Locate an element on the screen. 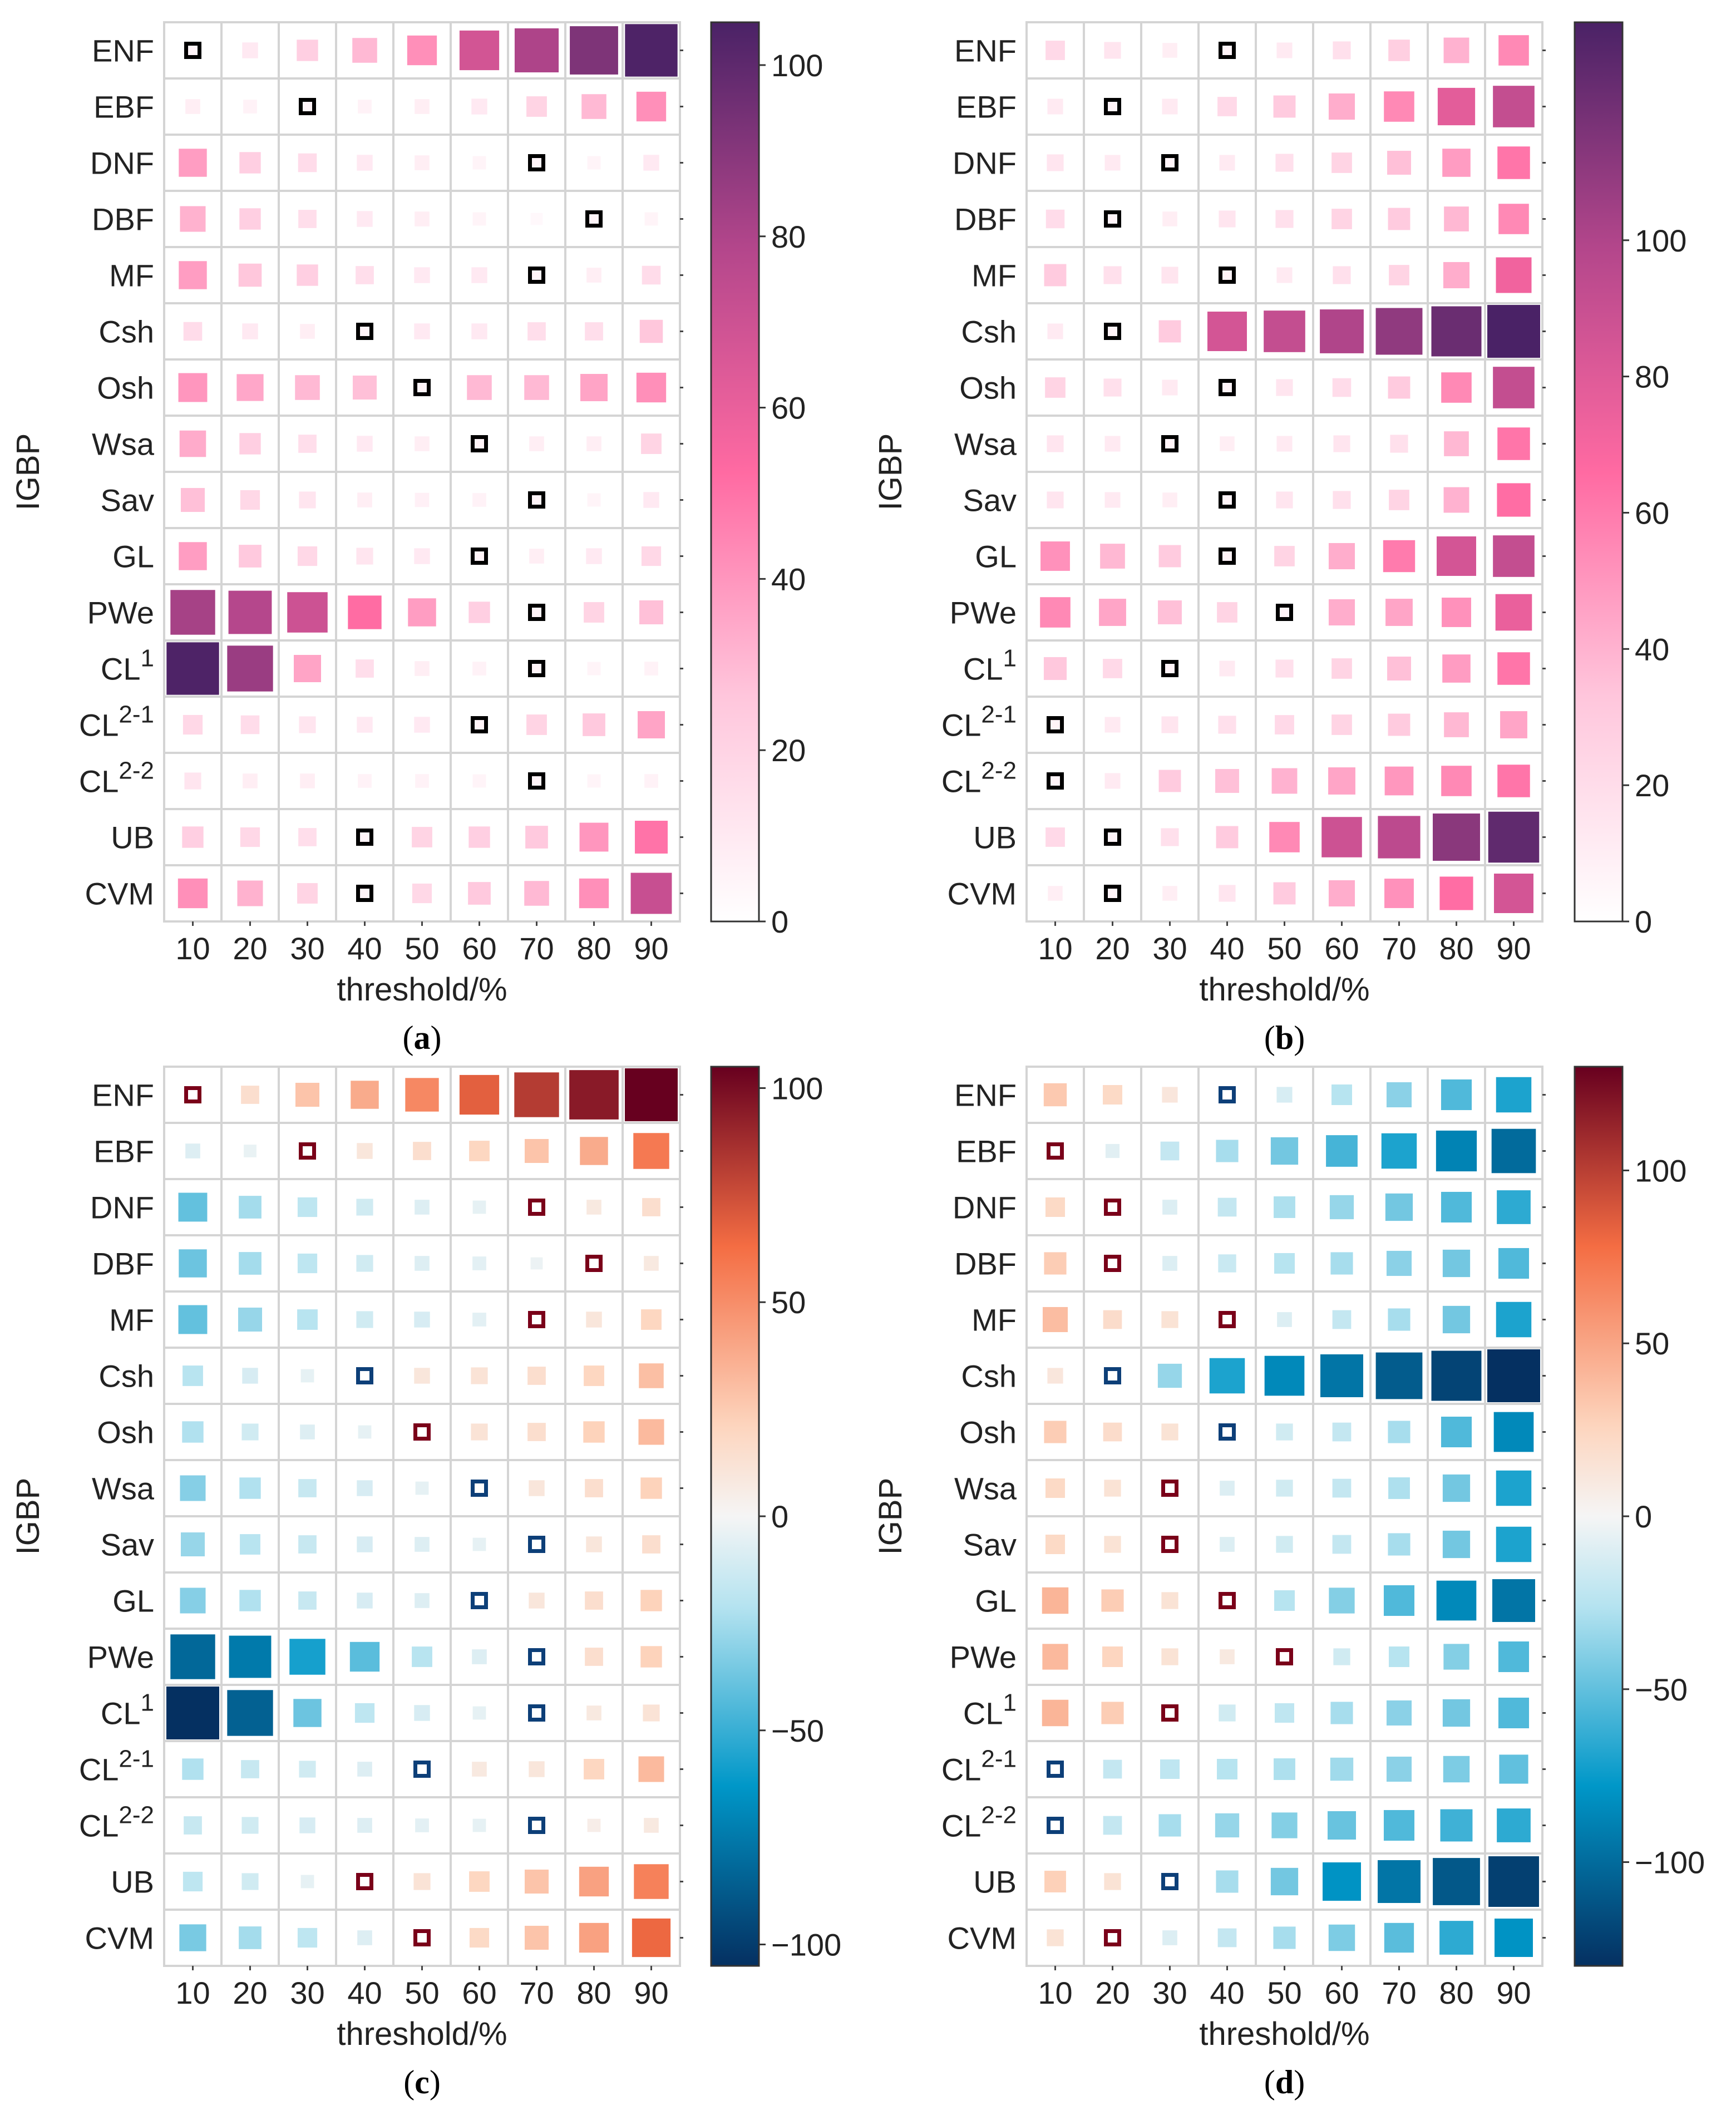 The width and height of the screenshot is (1736, 2120). x-tick-label: 90 is located at coordinates (1513, 949).